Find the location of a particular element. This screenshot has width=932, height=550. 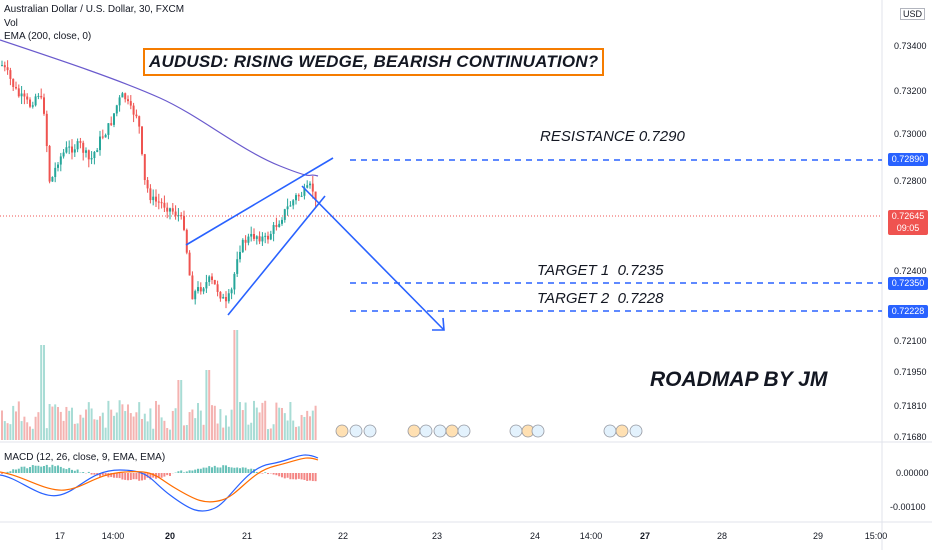

y-tick-label: 0.73000 is located at coordinates (910, 134).